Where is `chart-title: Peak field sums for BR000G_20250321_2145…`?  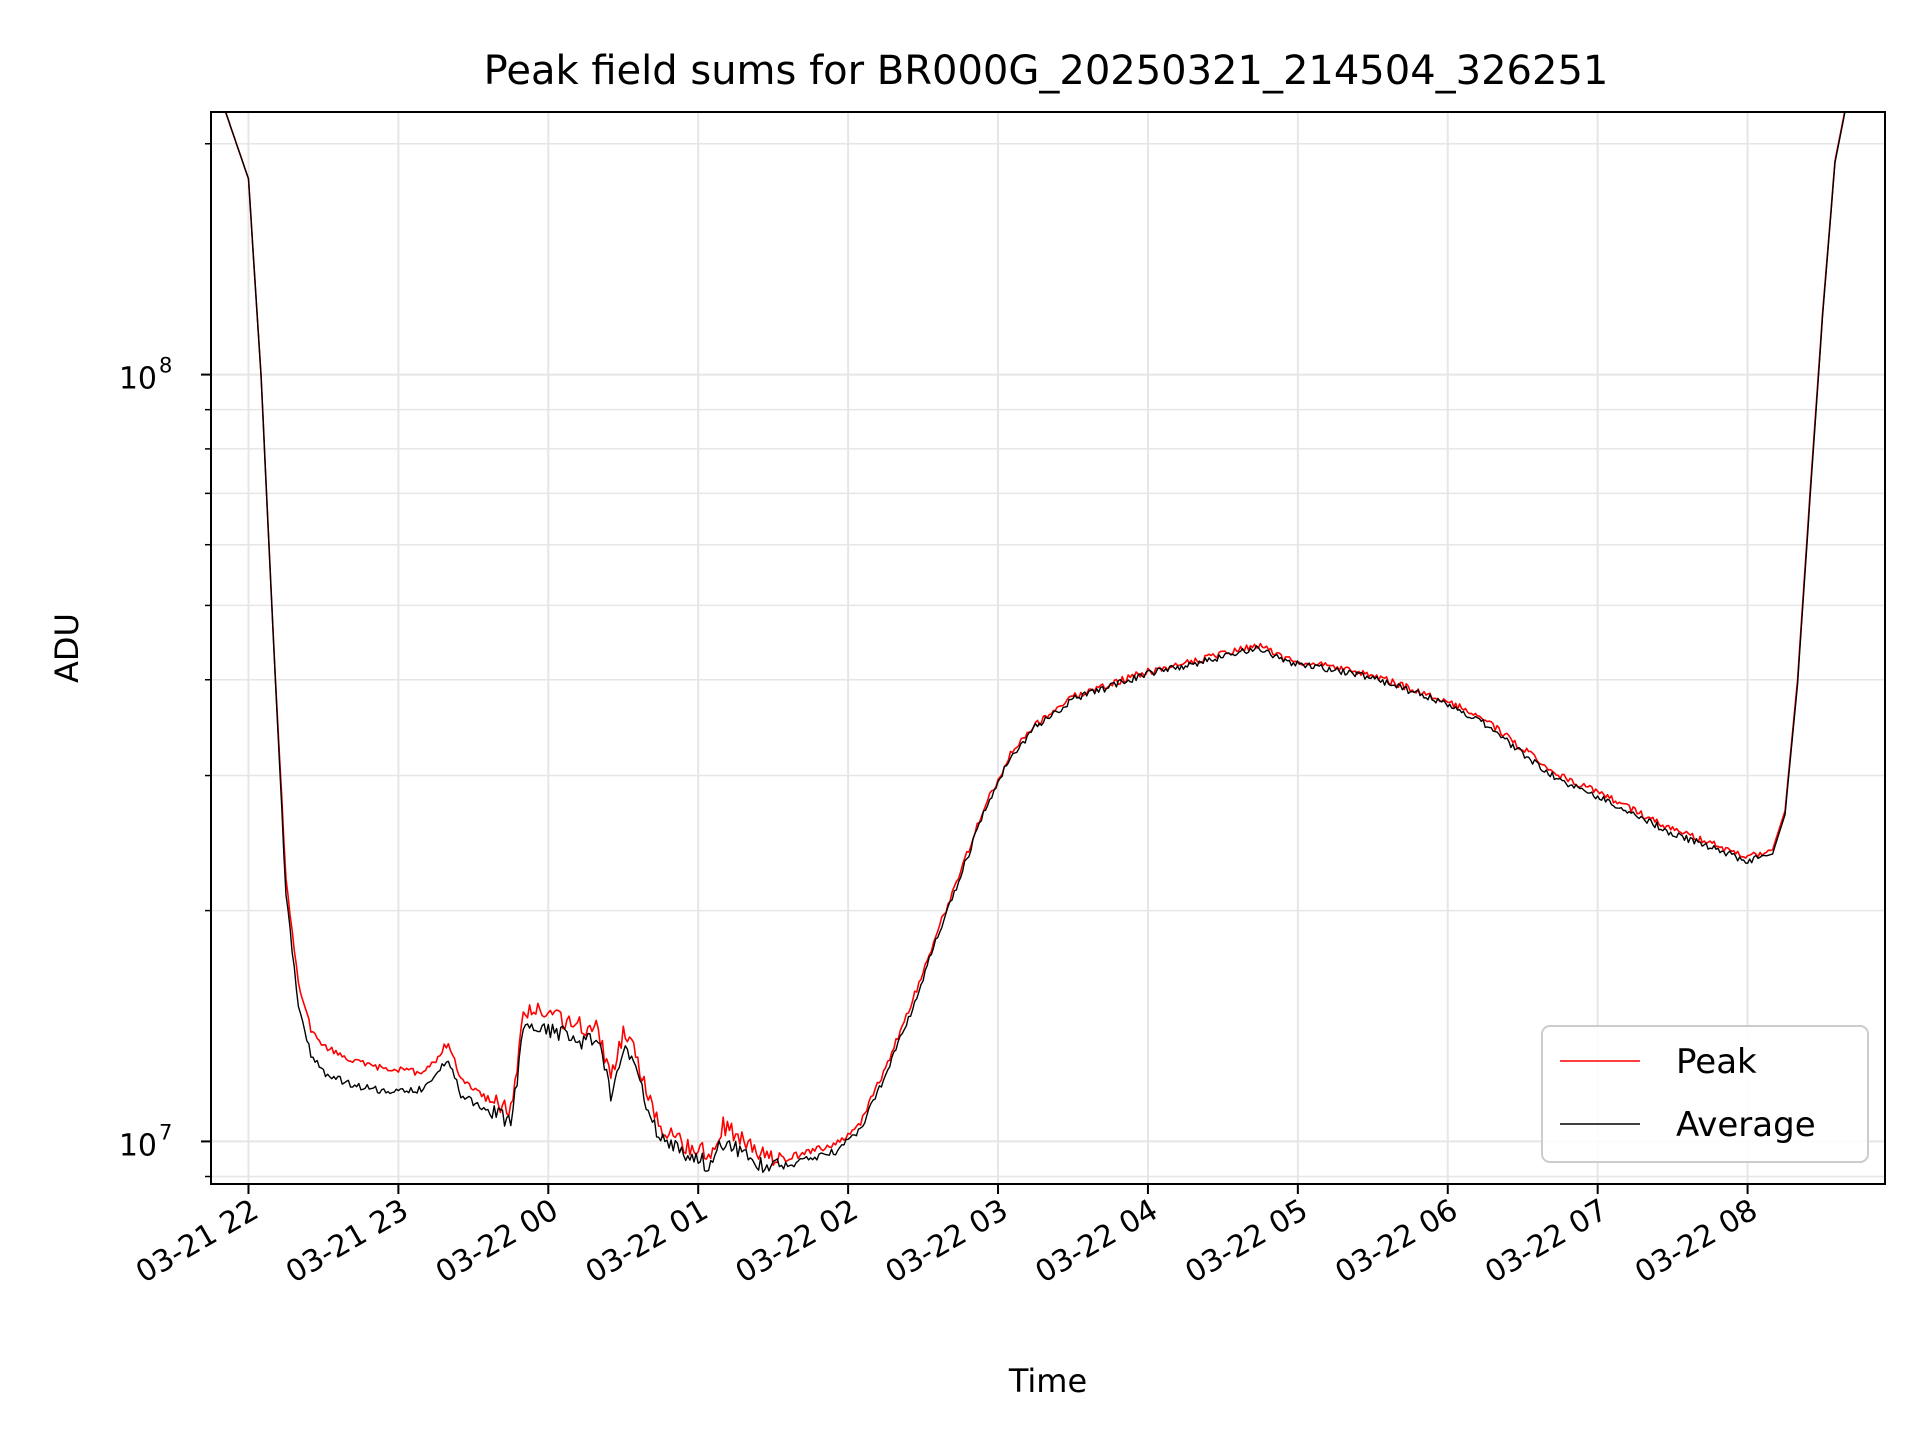
chart-title: Peak field sums for BR000G_20250321_2145… is located at coordinates (1046, 71).